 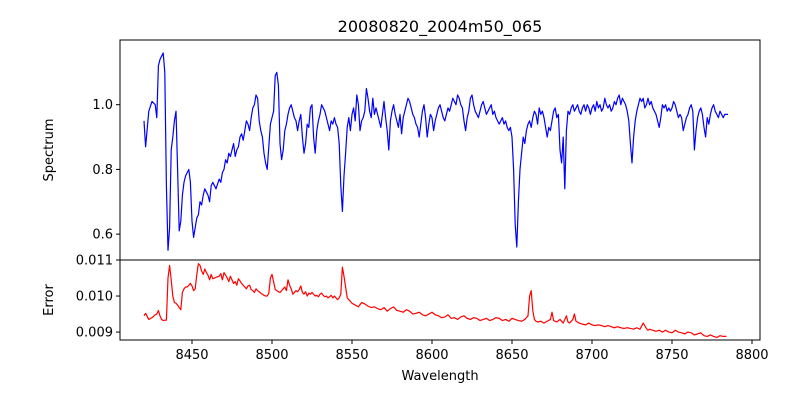 What do you see at coordinates (591, 355) in the screenshot?
I see `x-tick-label: 8700` at bounding box center [591, 355].